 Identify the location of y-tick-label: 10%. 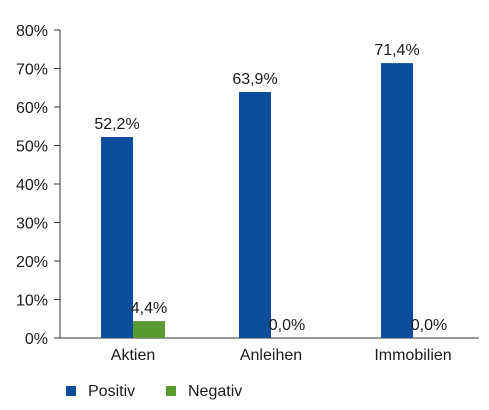
(32, 301).